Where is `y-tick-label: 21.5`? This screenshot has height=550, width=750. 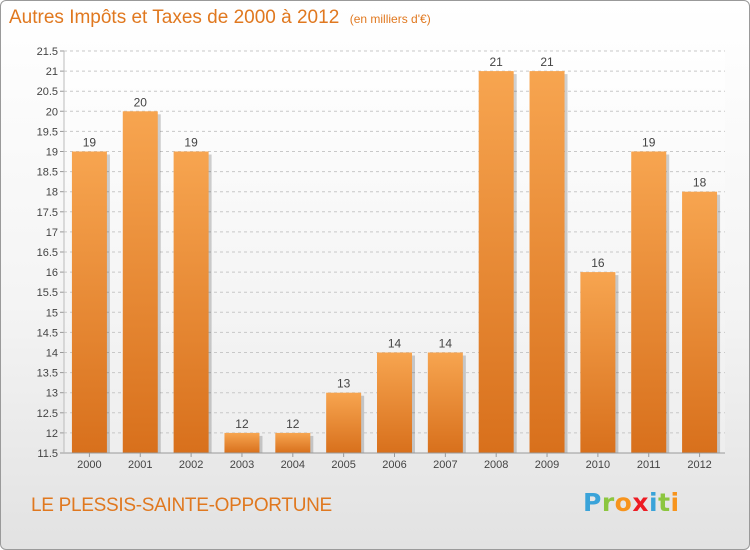
y-tick-label: 21.5 is located at coordinates (47, 52).